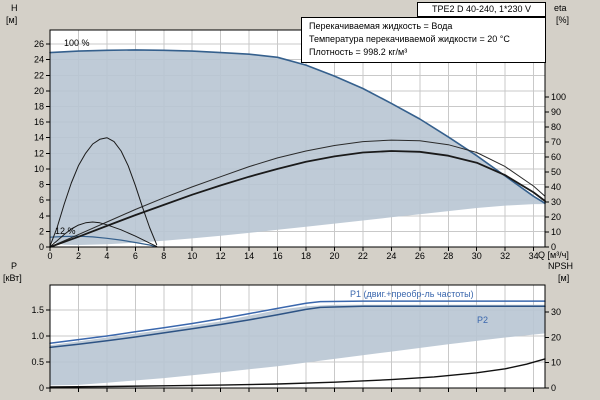 Image resolution: width=600 pixels, height=400 pixels. What do you see at coordinates (39, 75) in the screenshot?
I see `y-left-tick-label: 22` at bounding box center [39, 75].